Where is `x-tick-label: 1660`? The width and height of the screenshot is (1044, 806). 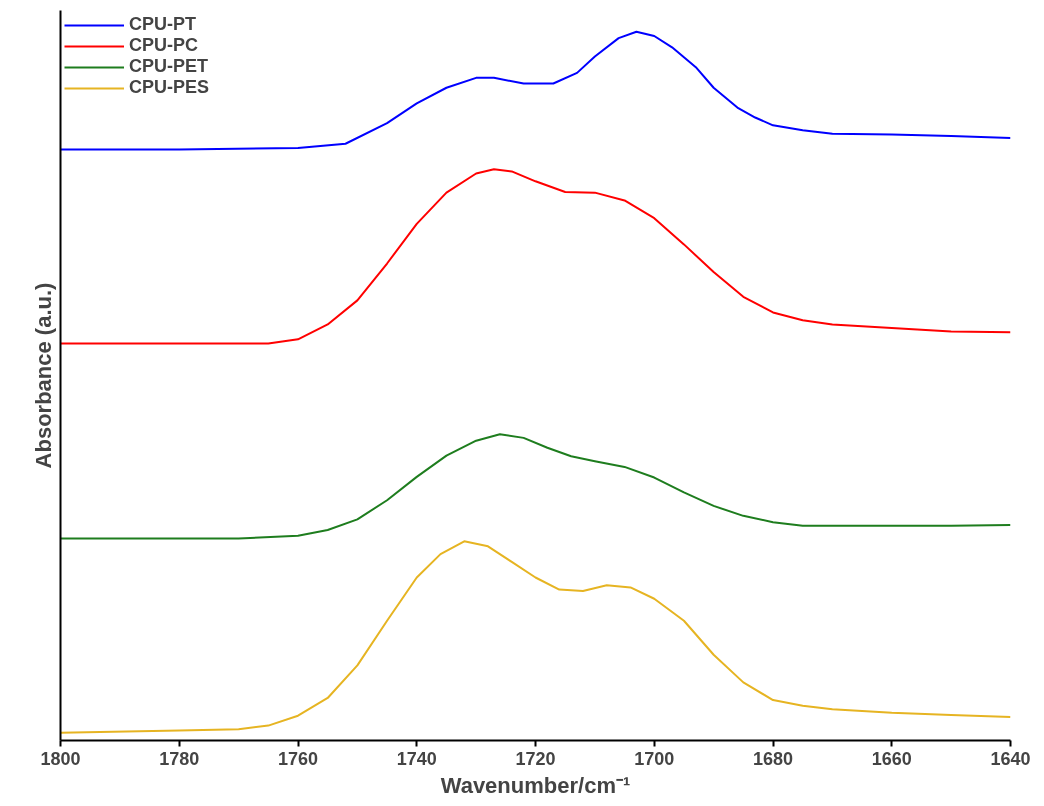 x-tick-label: 1660 is located at coordinates (891, 758).